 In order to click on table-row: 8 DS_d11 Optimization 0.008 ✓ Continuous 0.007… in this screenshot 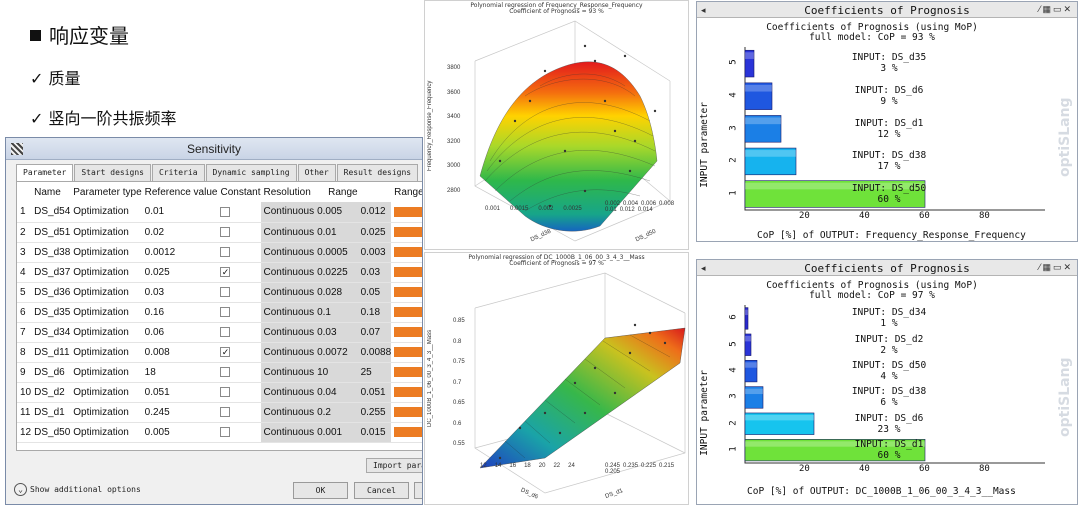, I will do `click(219, 352)`.